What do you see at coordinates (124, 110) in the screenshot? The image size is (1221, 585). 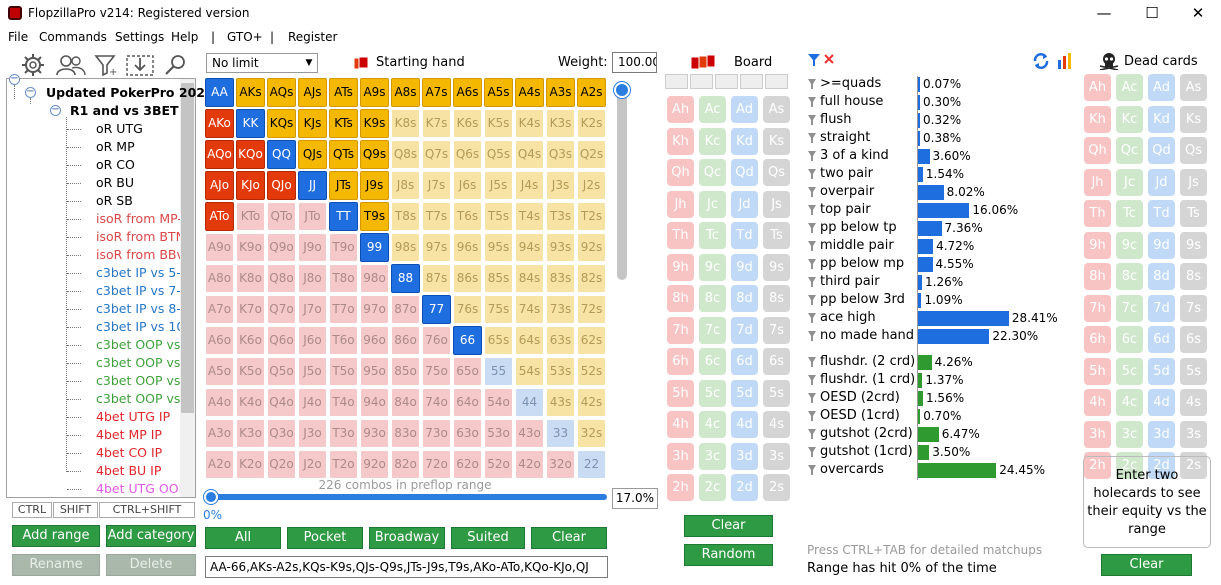 I see `tree-group: R1 and vs 3BET` at bounding box center [124, 110].